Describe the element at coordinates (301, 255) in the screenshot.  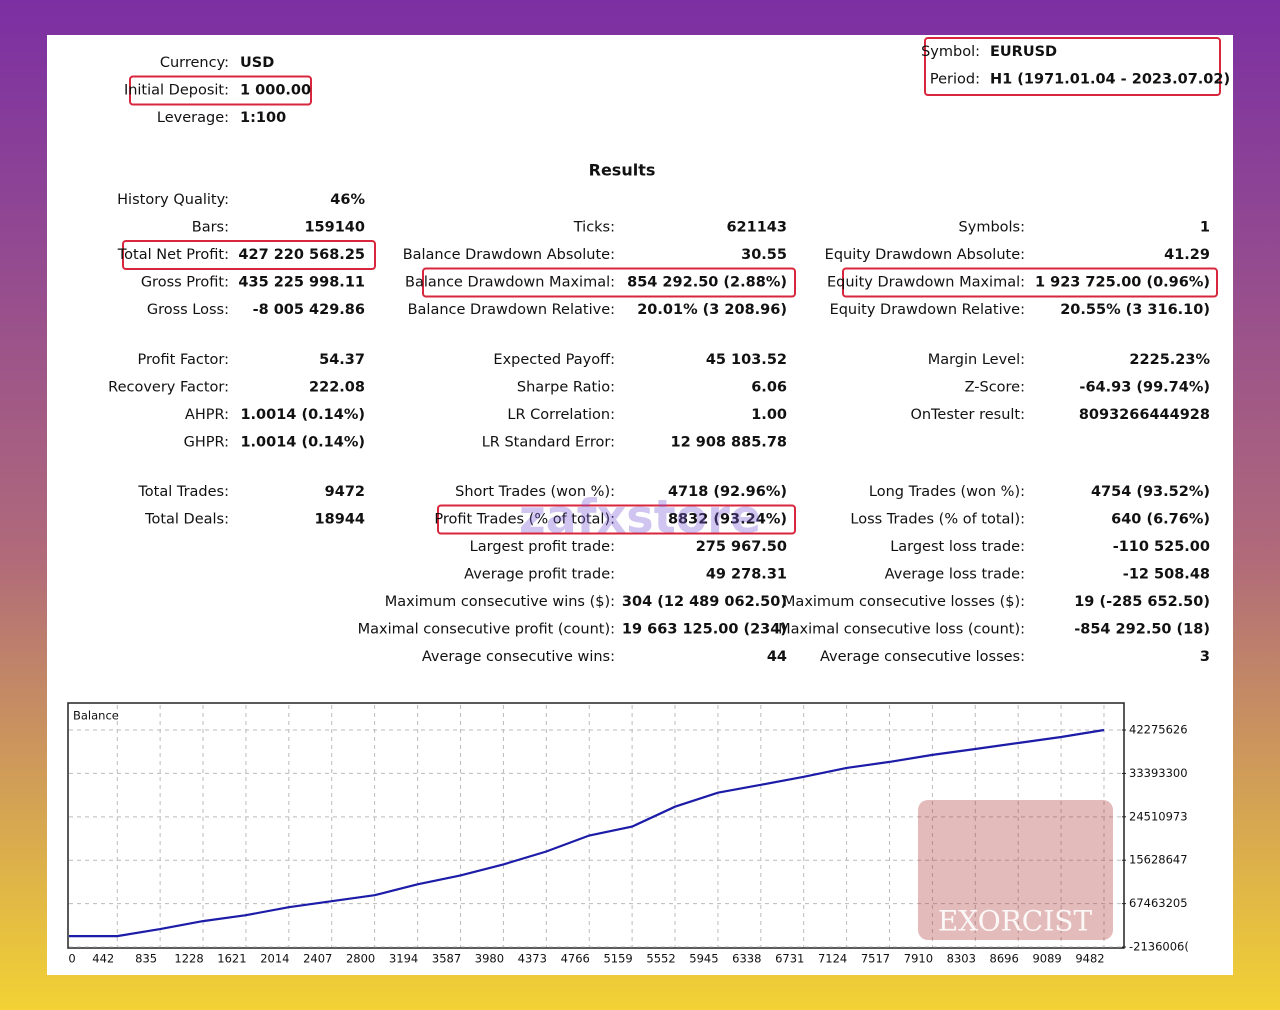
I see `field-value: 427 220 568.25` at that location.